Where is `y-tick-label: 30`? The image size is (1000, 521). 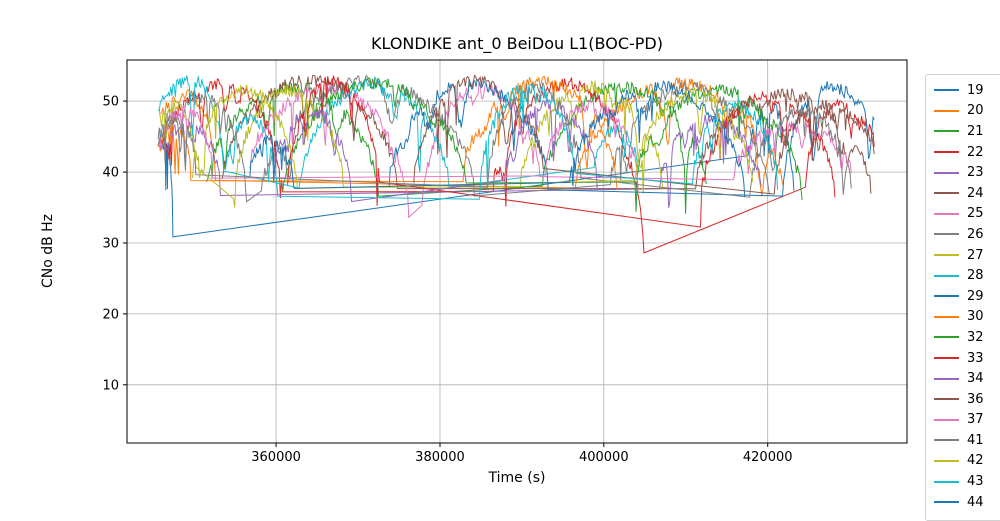
y-tick-label: 30 is located at coordinates (110, 244).